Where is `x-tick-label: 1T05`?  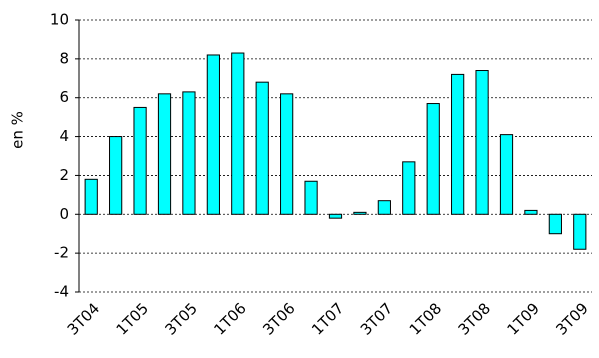 x-tick-label: 1T05 is located at coordinates (132, 318).